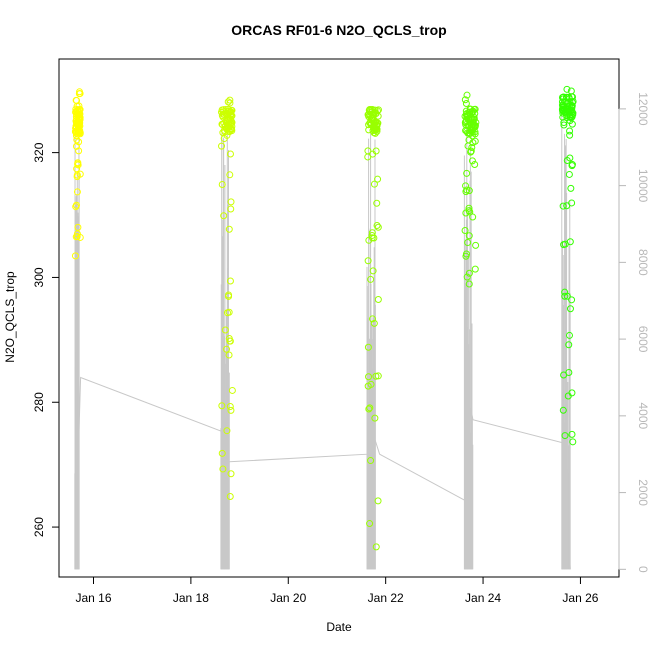 The width and height of the screenshot is (650, 650). I want to click on y-tick-label-right: 2000, so click(643, 492).